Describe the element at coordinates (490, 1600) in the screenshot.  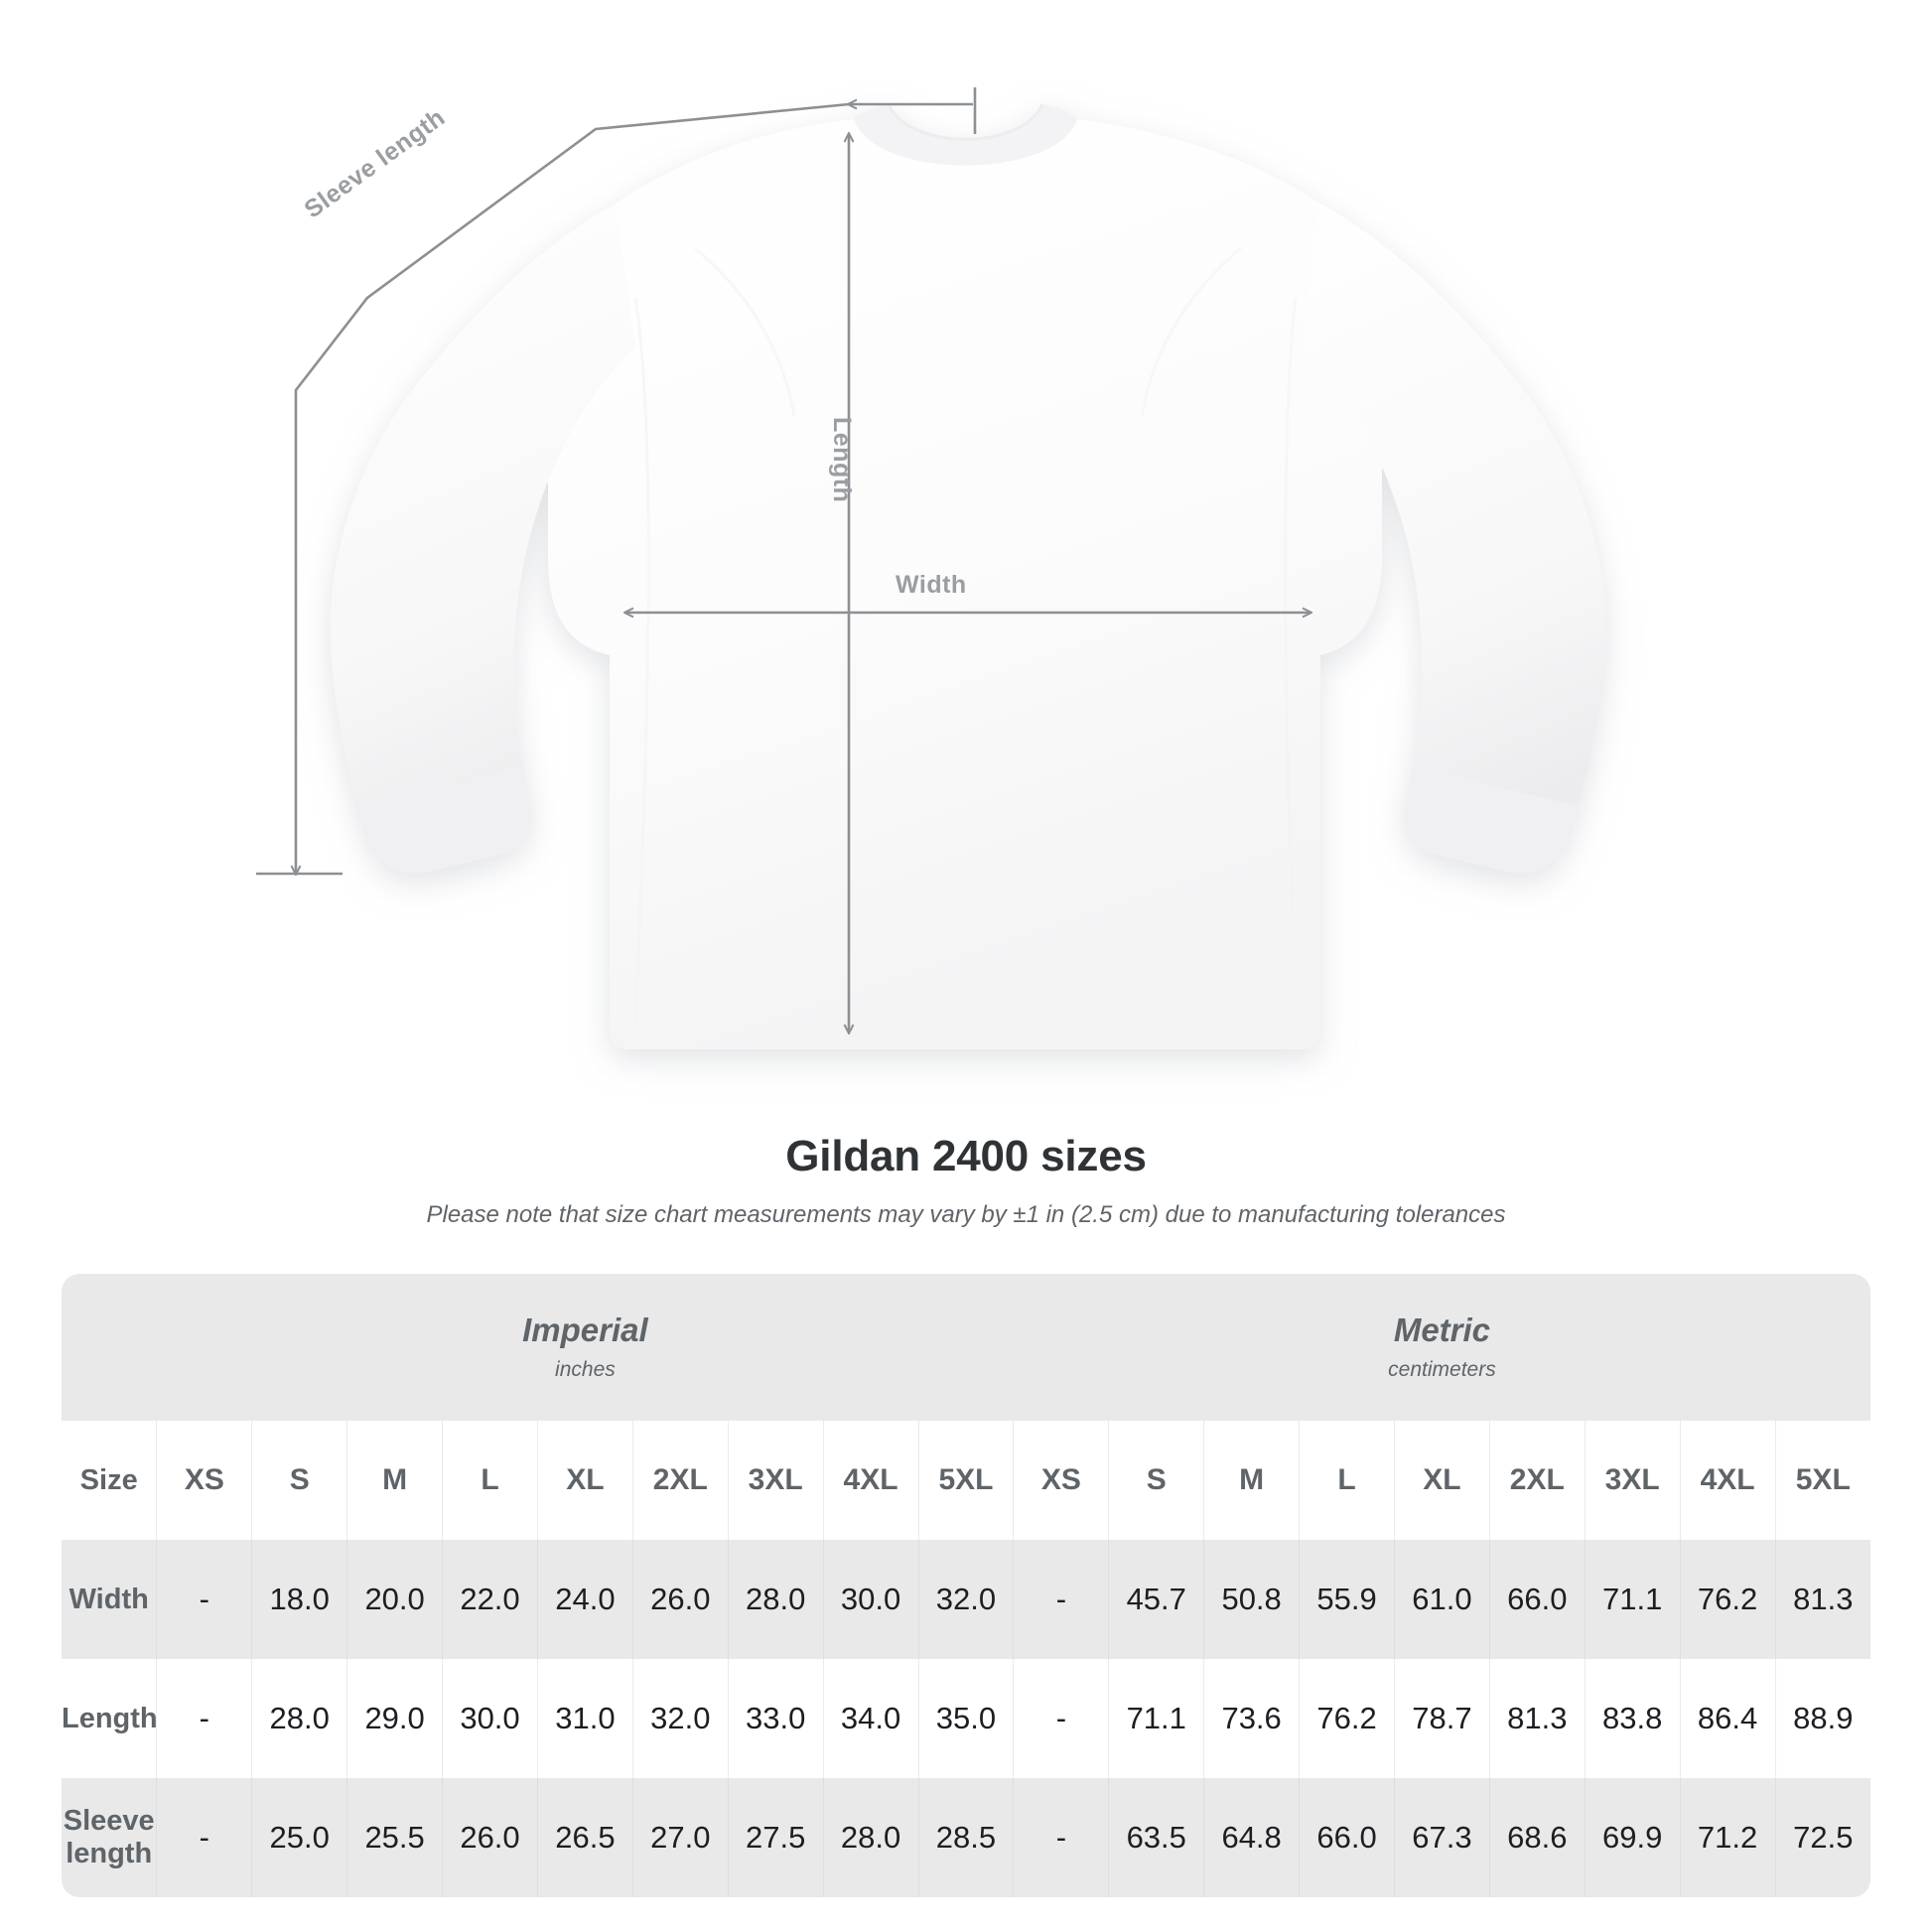
I see `cell-width-imperial-l: 22.0` at that location.